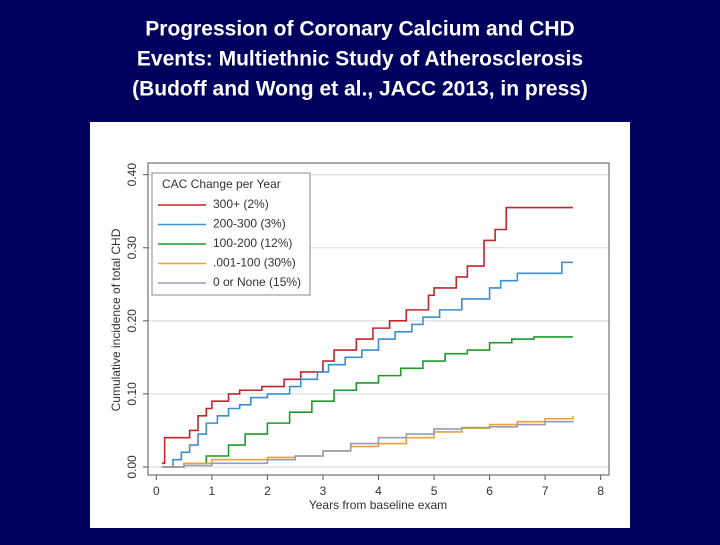  What do you see at coordinates (359, 29) in the screenshot?
I see `title-line: Progression of Coronary Calcium and CHD` at bounding box center [359, 29].